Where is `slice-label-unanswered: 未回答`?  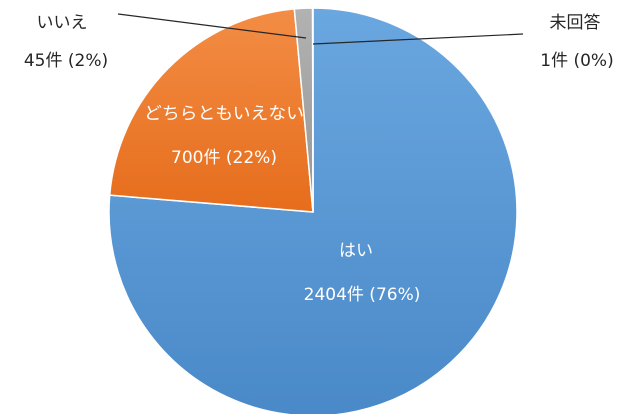 slice-label-unanswered: 未回答 is located at coordinates (575, 23).